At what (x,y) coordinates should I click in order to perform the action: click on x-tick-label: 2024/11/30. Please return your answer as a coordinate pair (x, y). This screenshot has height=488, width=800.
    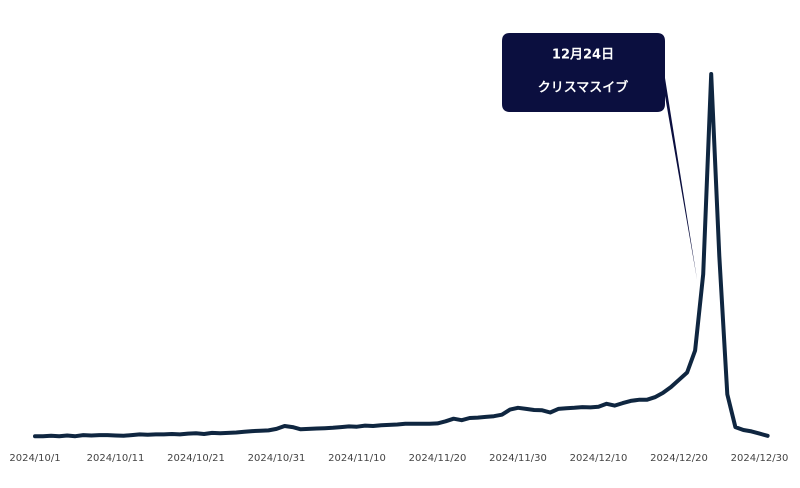
    Looking at the image, I should click on (518, 458).